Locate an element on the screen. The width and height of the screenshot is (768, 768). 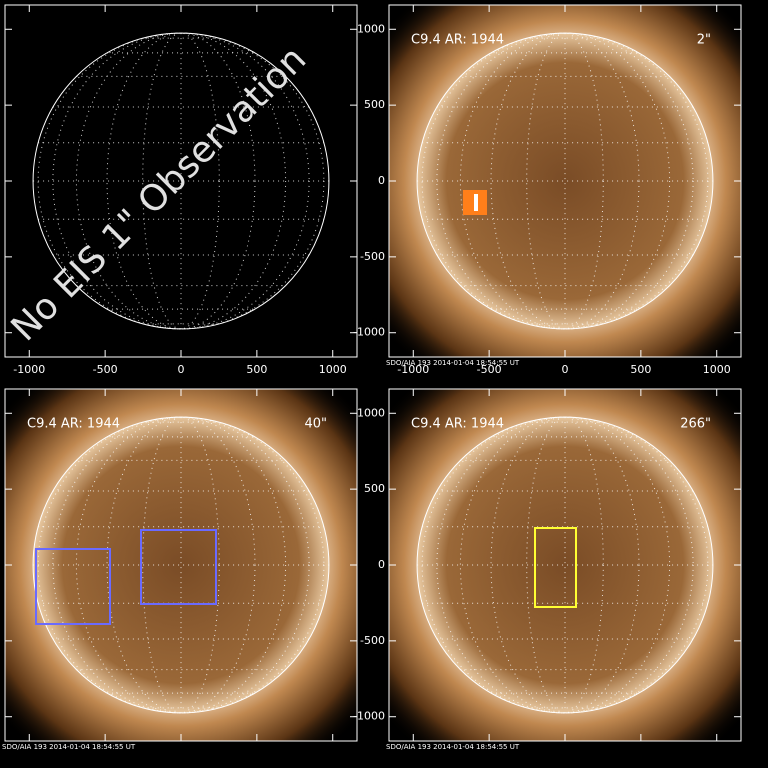
scale-label: 2" is located at coordinates (704, 40).